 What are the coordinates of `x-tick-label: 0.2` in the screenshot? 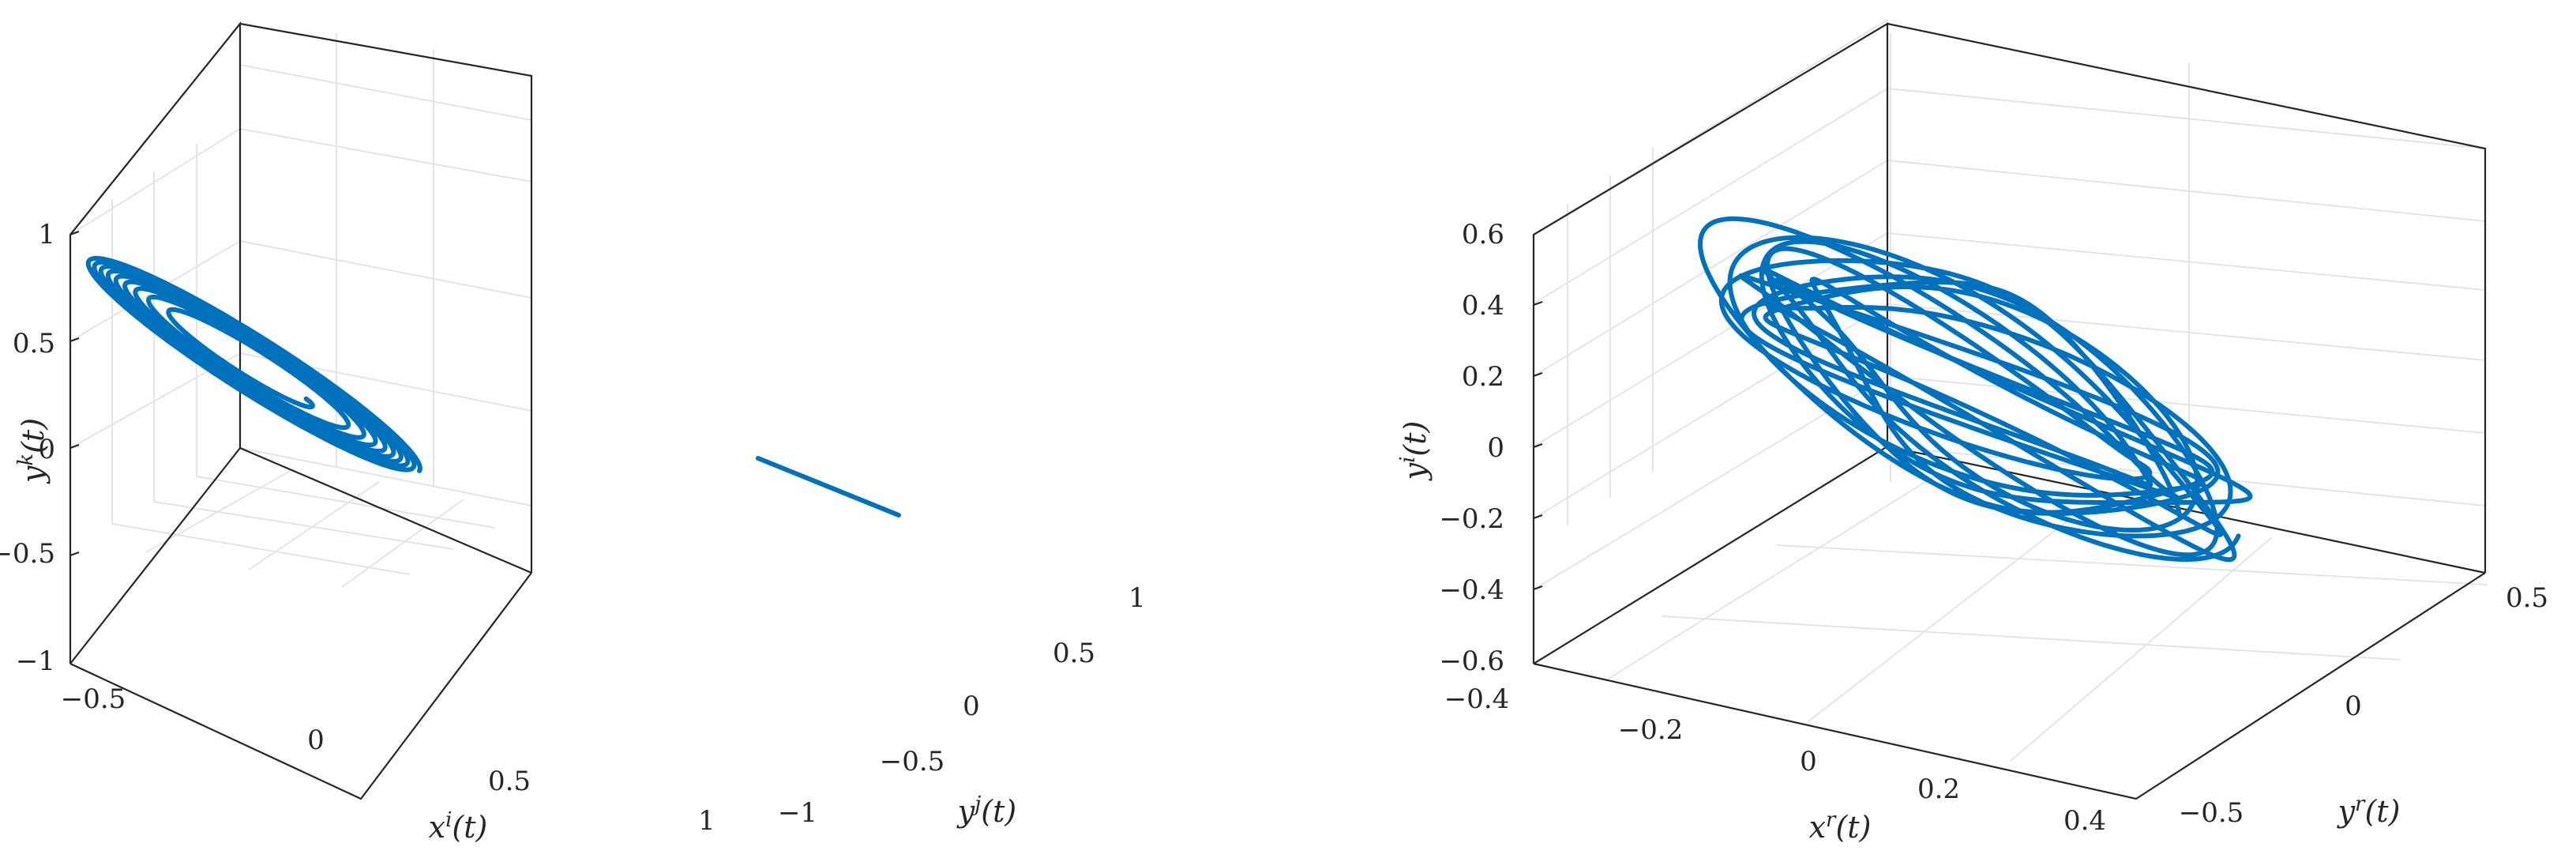 It's located at (1938, 789).